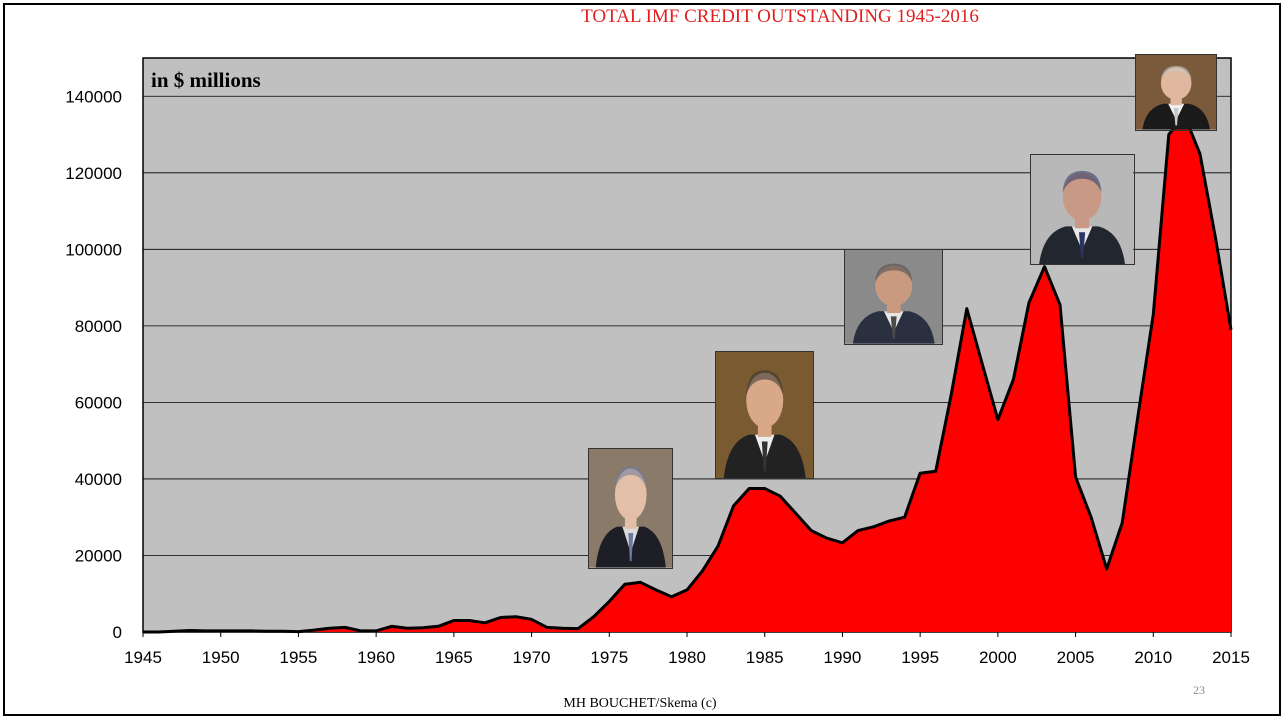  Describe the element at coordinates (98, 402) in the screenshot. I see `y-tick-label: 60000` at that location.